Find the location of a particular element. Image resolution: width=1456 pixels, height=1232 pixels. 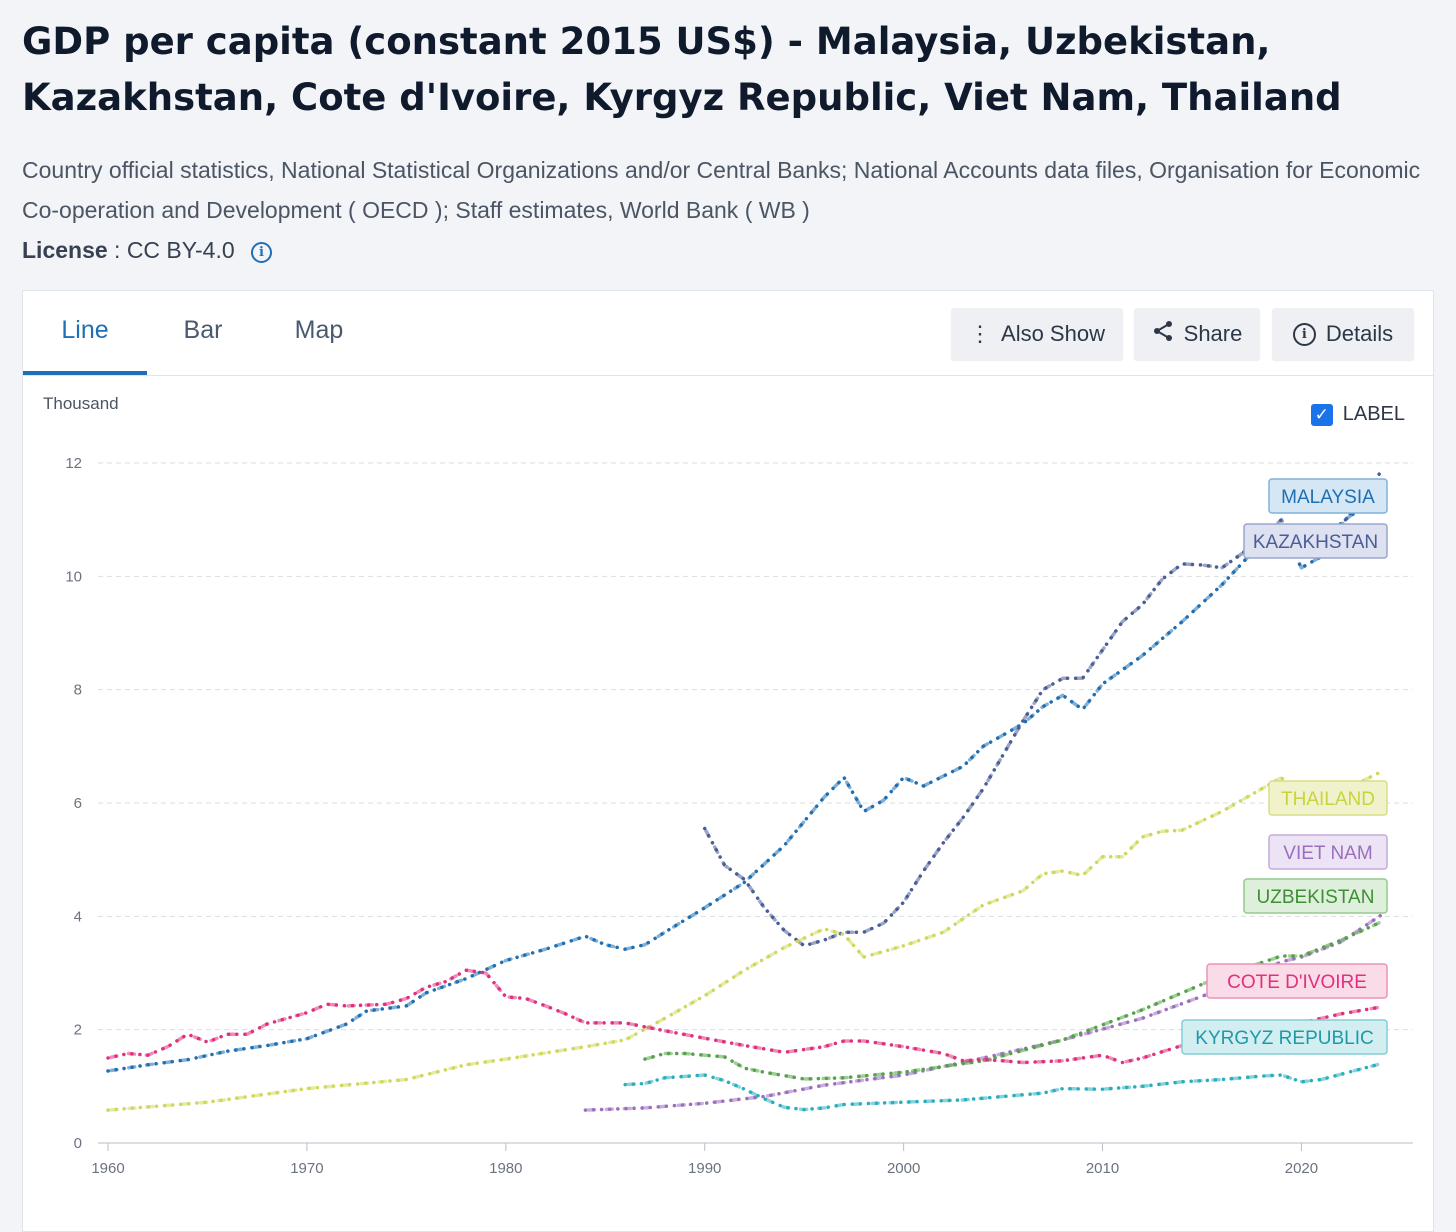

also-show-button: ⋮ Also Show is located at coordinates (1037, 334).